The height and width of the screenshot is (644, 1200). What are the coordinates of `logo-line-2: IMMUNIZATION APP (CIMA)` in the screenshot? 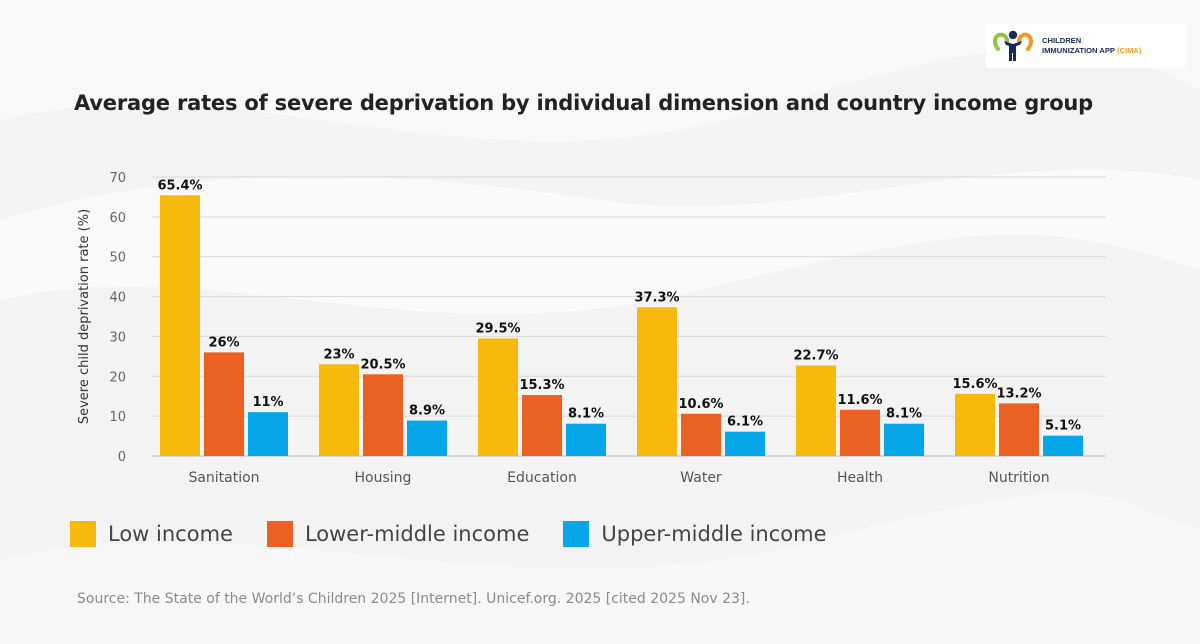 It's located at (1091, 51).